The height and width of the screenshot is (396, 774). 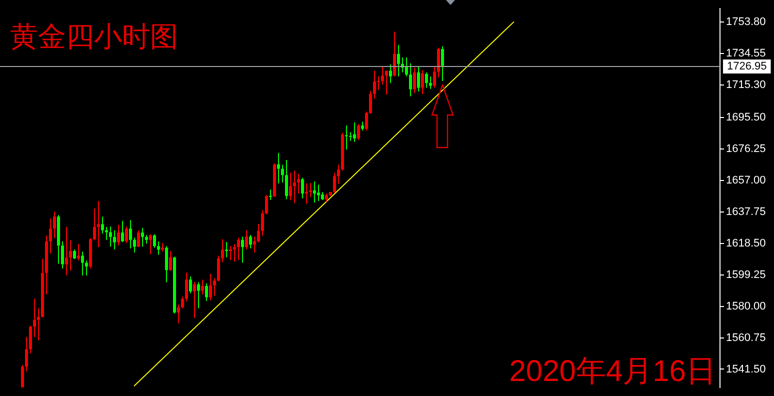 What do you see at coordinates (746, 180) in the screenshot?
I see `y-tick-label: 1657.00` at bounding box center [746, 180].